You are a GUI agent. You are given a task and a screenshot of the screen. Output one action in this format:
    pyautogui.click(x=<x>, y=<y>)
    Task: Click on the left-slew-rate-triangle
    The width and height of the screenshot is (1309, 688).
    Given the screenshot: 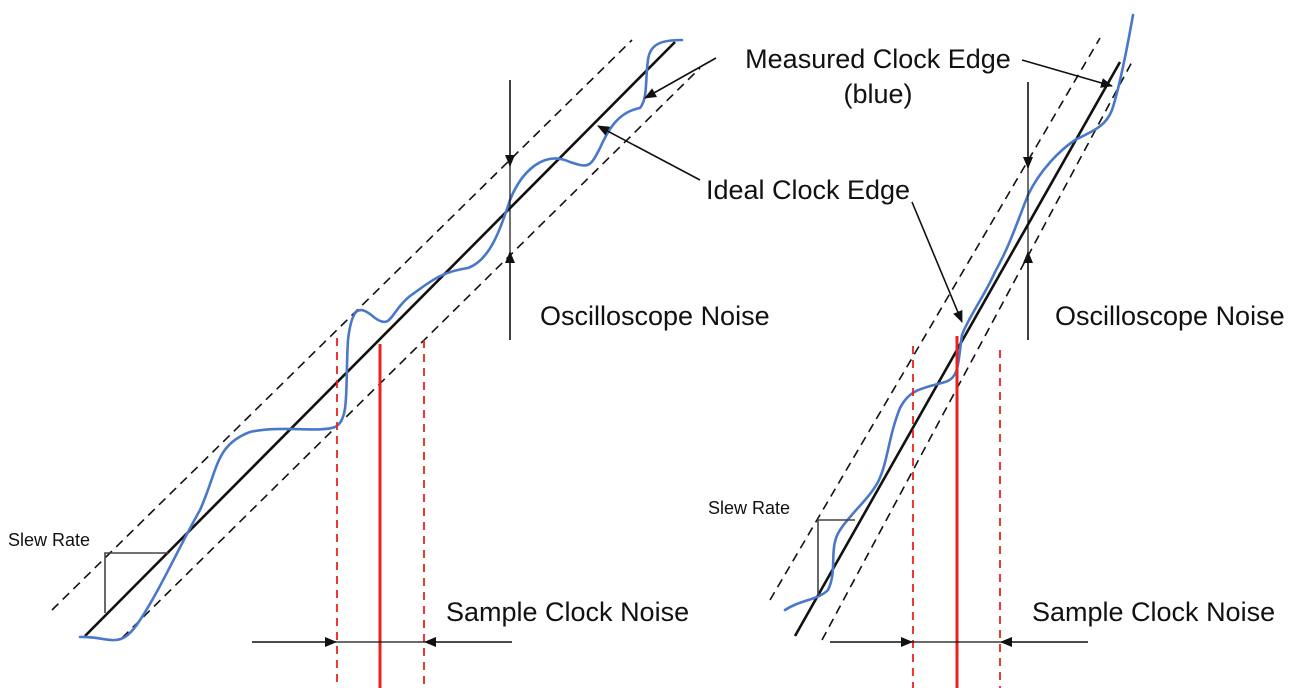 What is the action you would take?
    pyautogui.click(x=136, y=582)
    